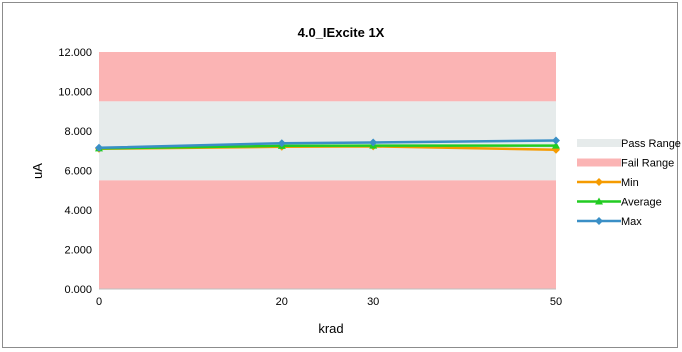 This screenshot has height=352, width=682. What do you see at coordinates (330, 328) in the screenshot?
I see `x-axis-label: krad` at bounding box center [330, 328].